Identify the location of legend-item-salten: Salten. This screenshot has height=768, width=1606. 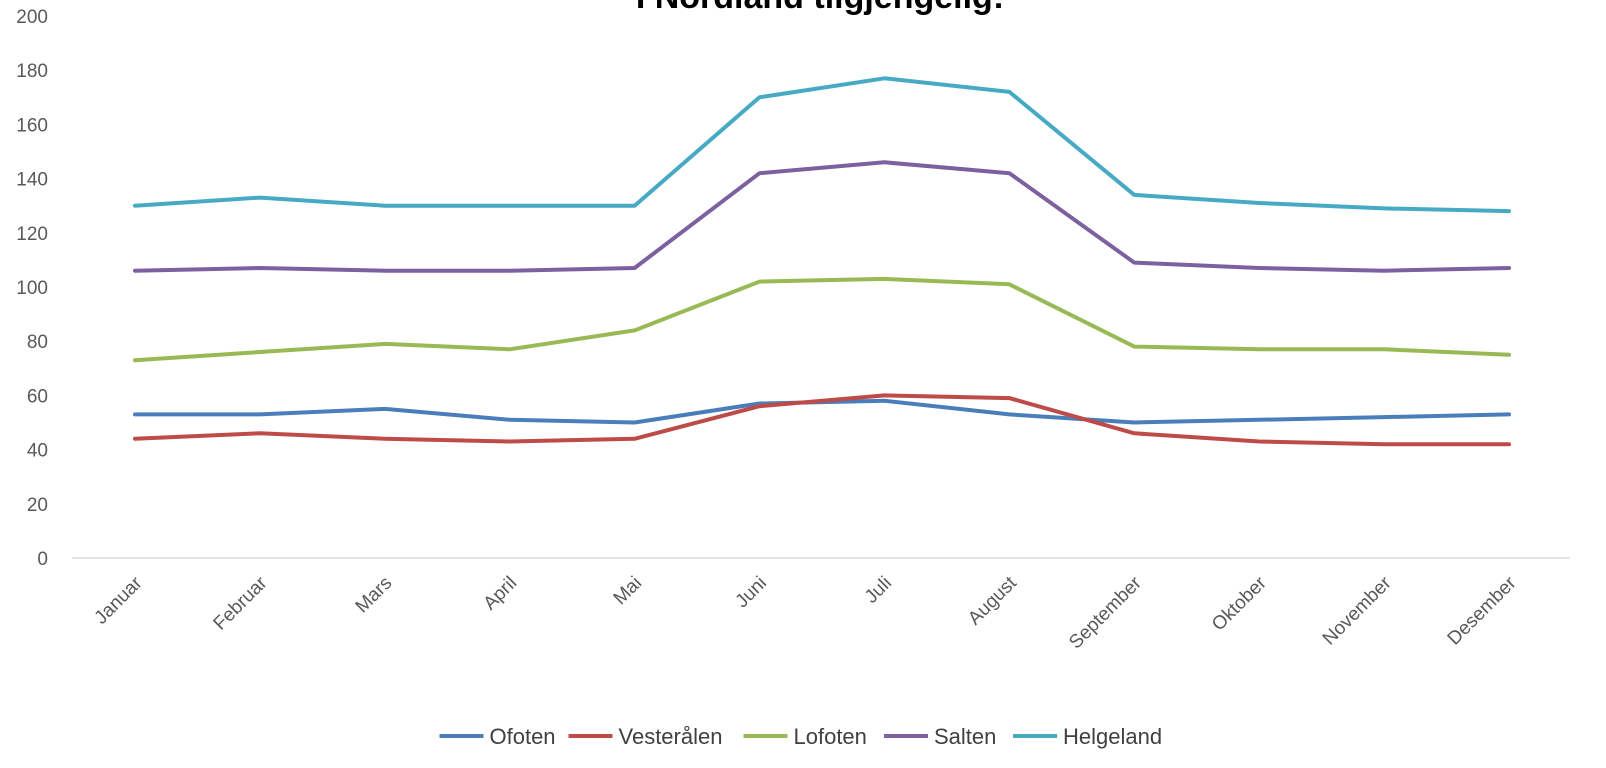
(940, 736).